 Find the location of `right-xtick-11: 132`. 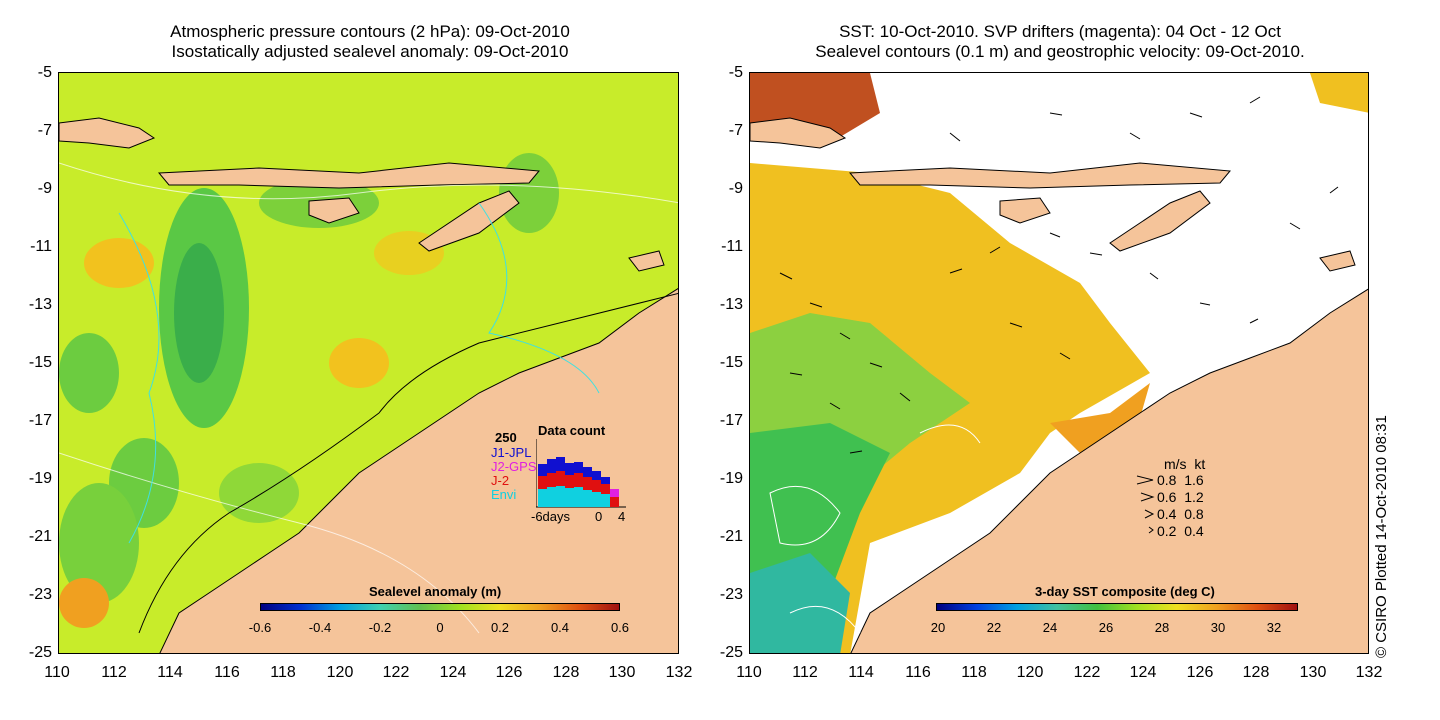

right-xtick-11: 132 is located at coordinates (1369, 672).